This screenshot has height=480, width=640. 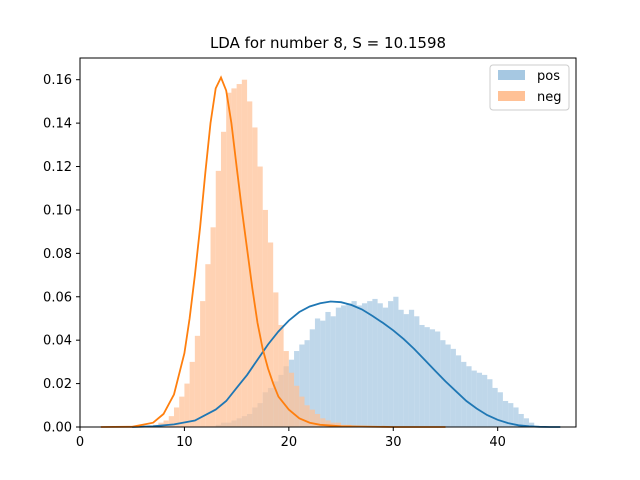 What do you see at coordinates (549, 97) in the screenshot?
I see `legend-label-neg: neg` at bounding box center [549, 97].